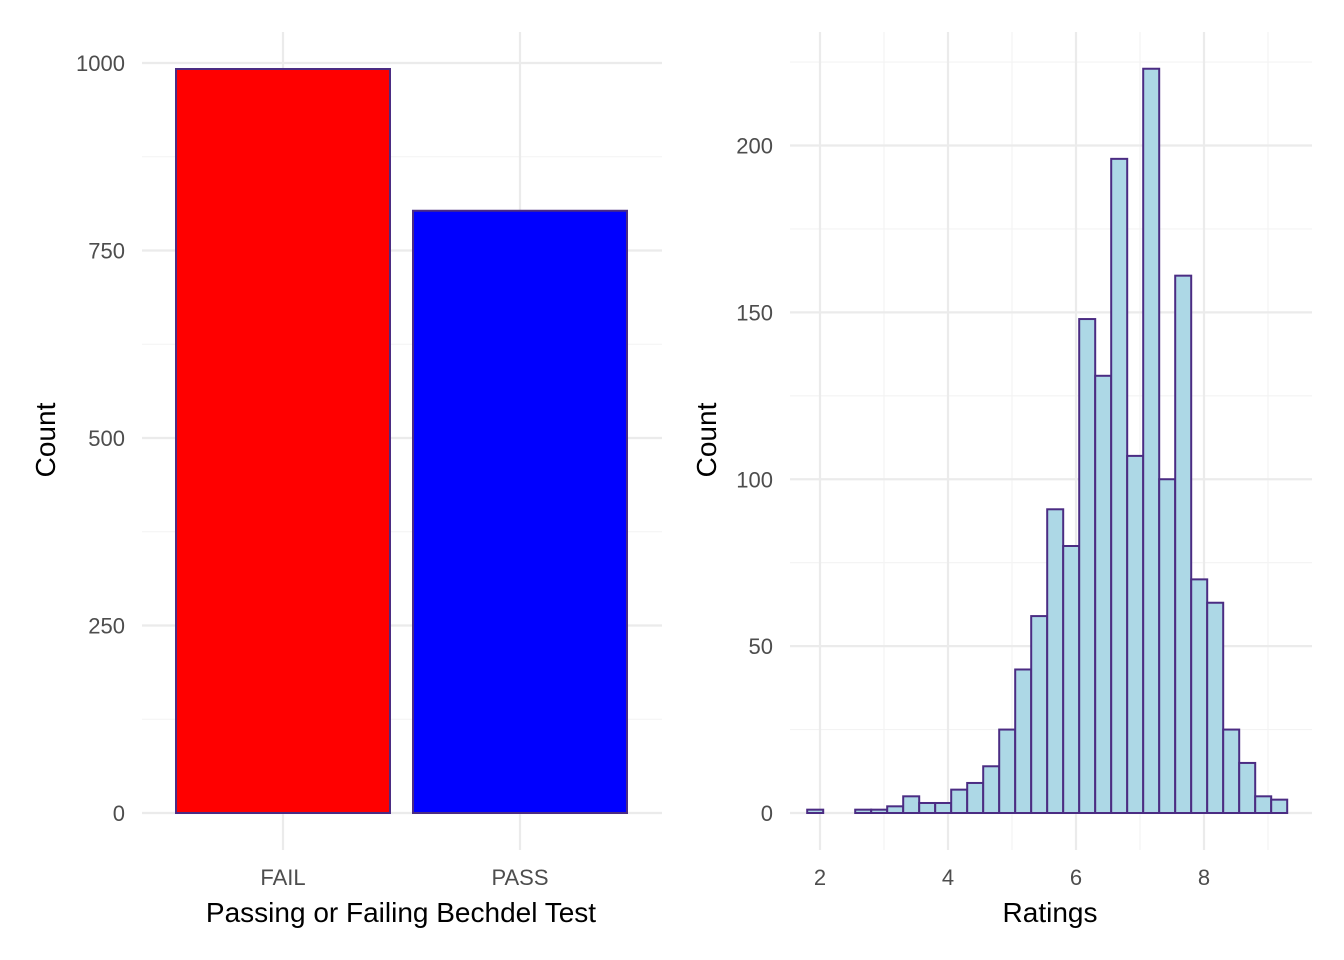  What do you see at coordinates (754, 146) in the screenshot?
I see `y-tick-label: 200` at bounding box center [754, 146].